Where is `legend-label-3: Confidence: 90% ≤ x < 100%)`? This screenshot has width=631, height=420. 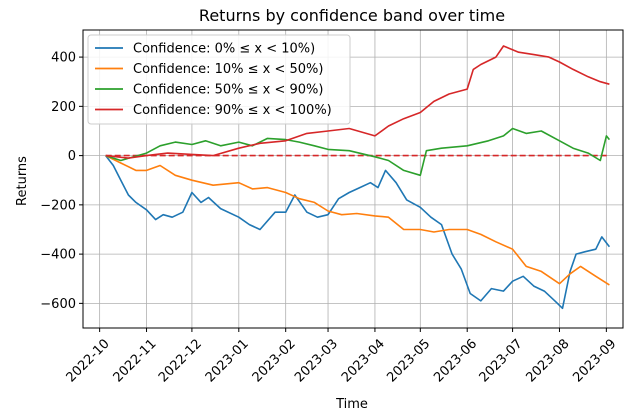 legend-label-3: Confidence: 90% ≤ x < 100%) is located at coordinates (232, 110).